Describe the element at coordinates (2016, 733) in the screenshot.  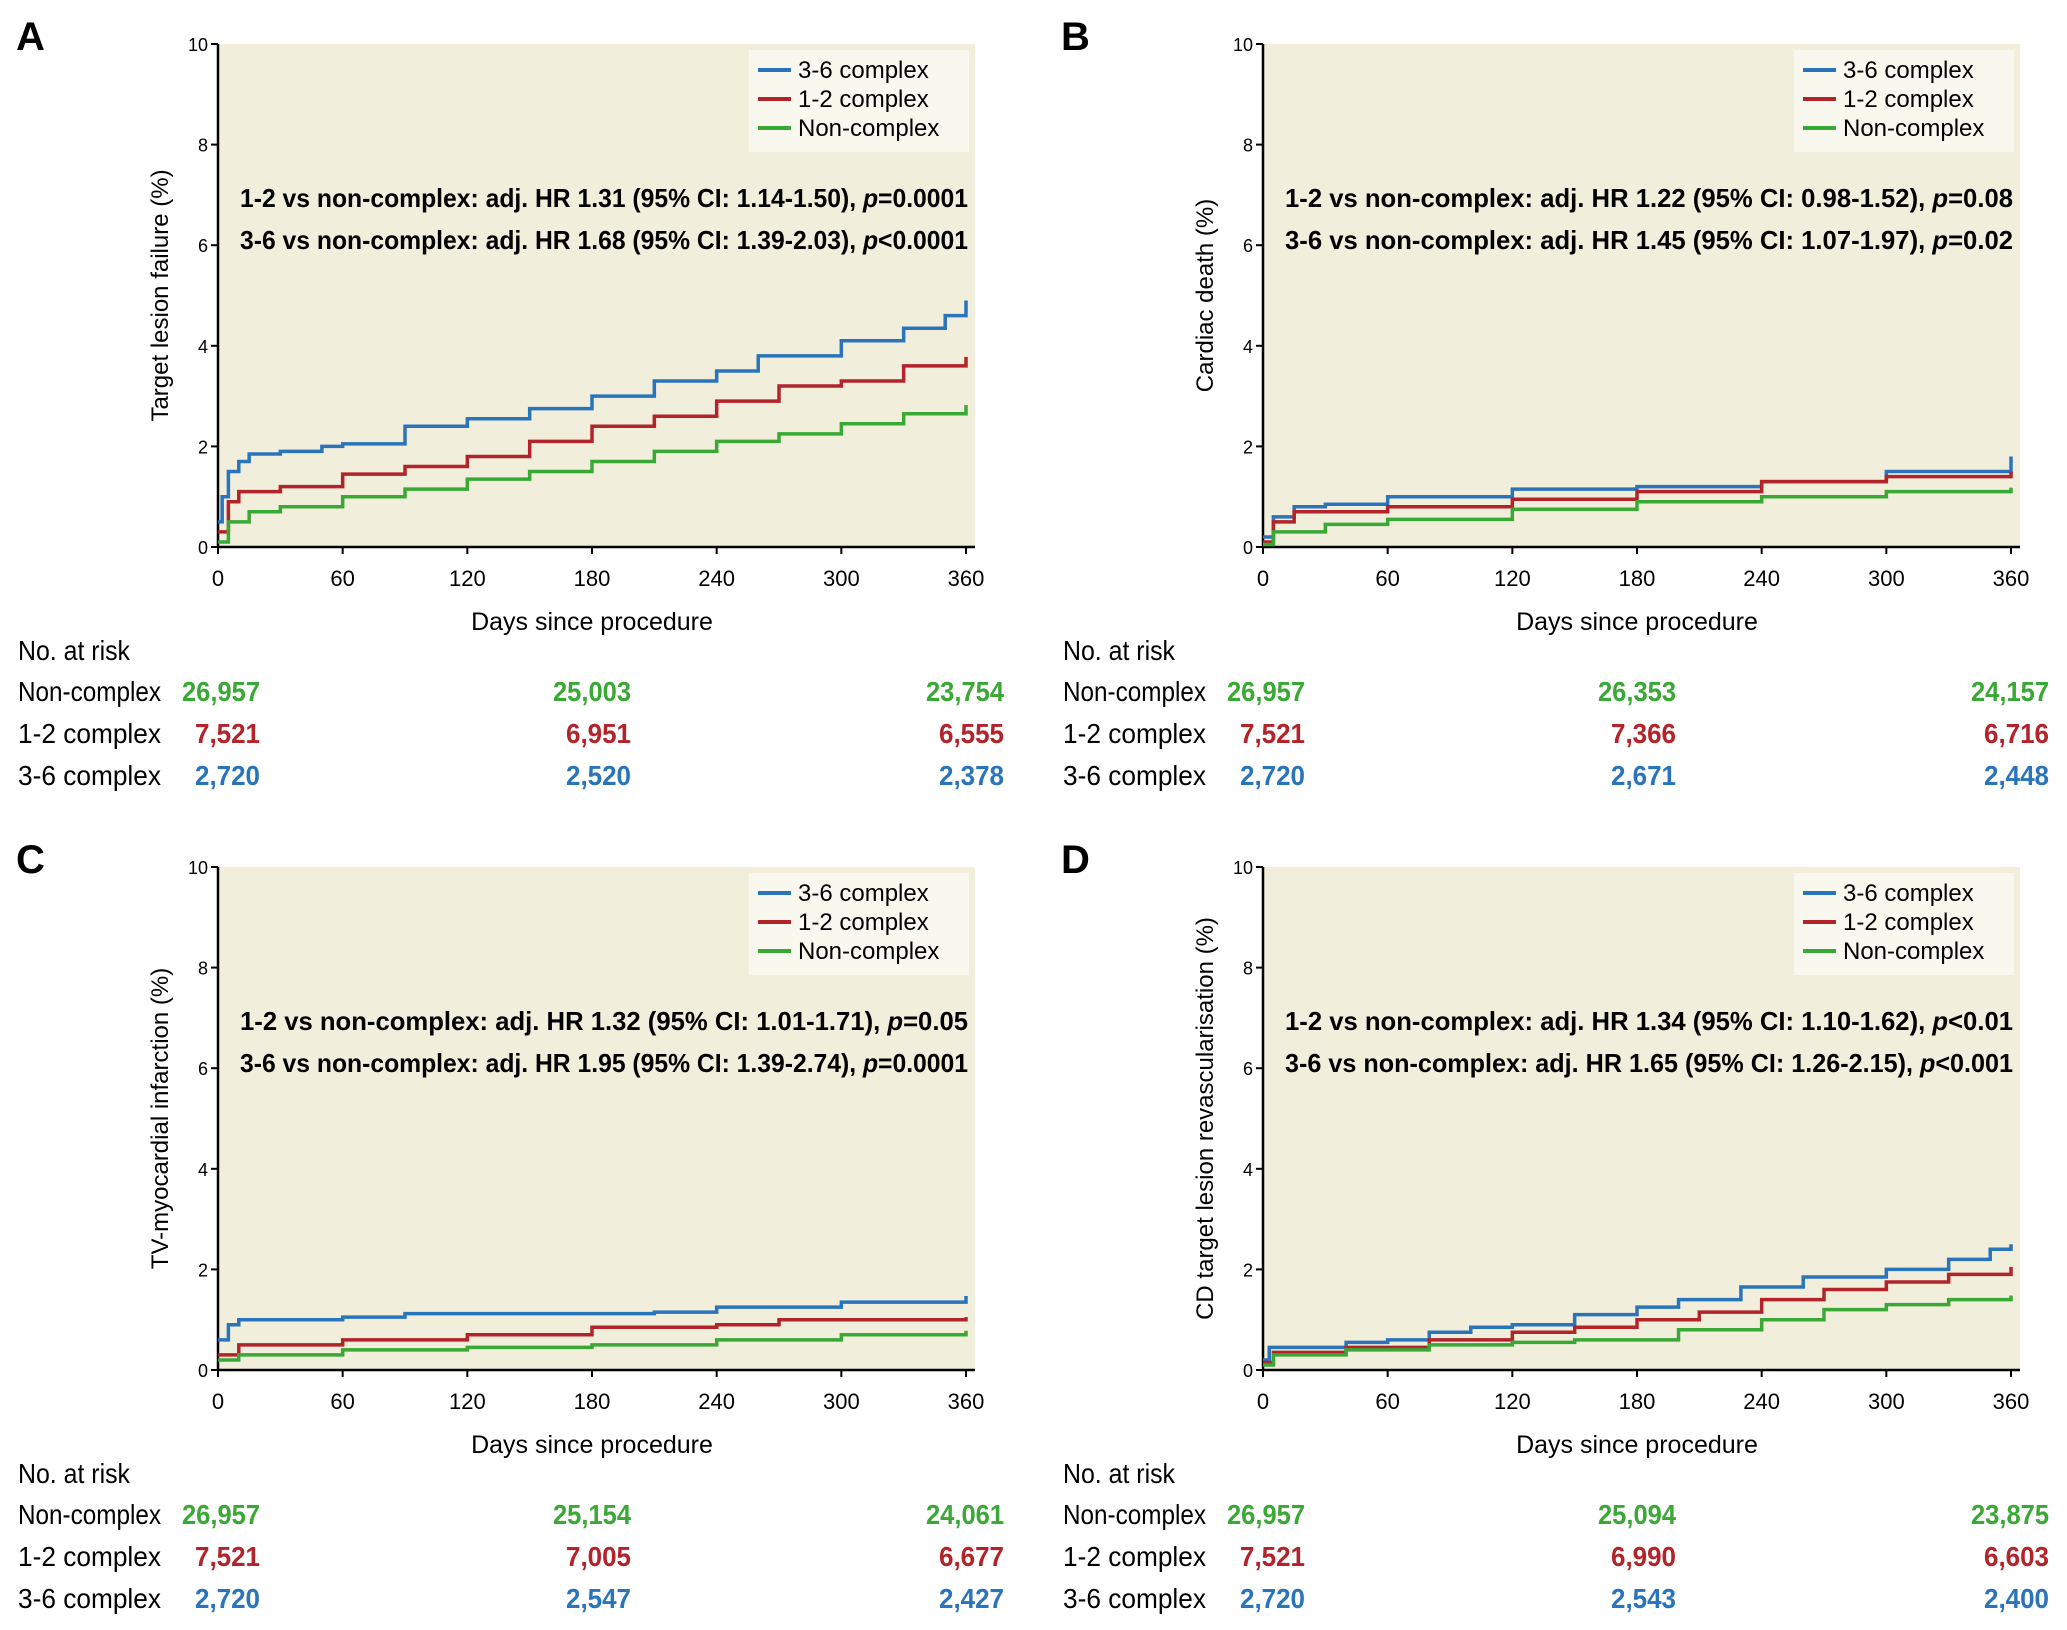
I see `risk-value: 6,716` at that location.